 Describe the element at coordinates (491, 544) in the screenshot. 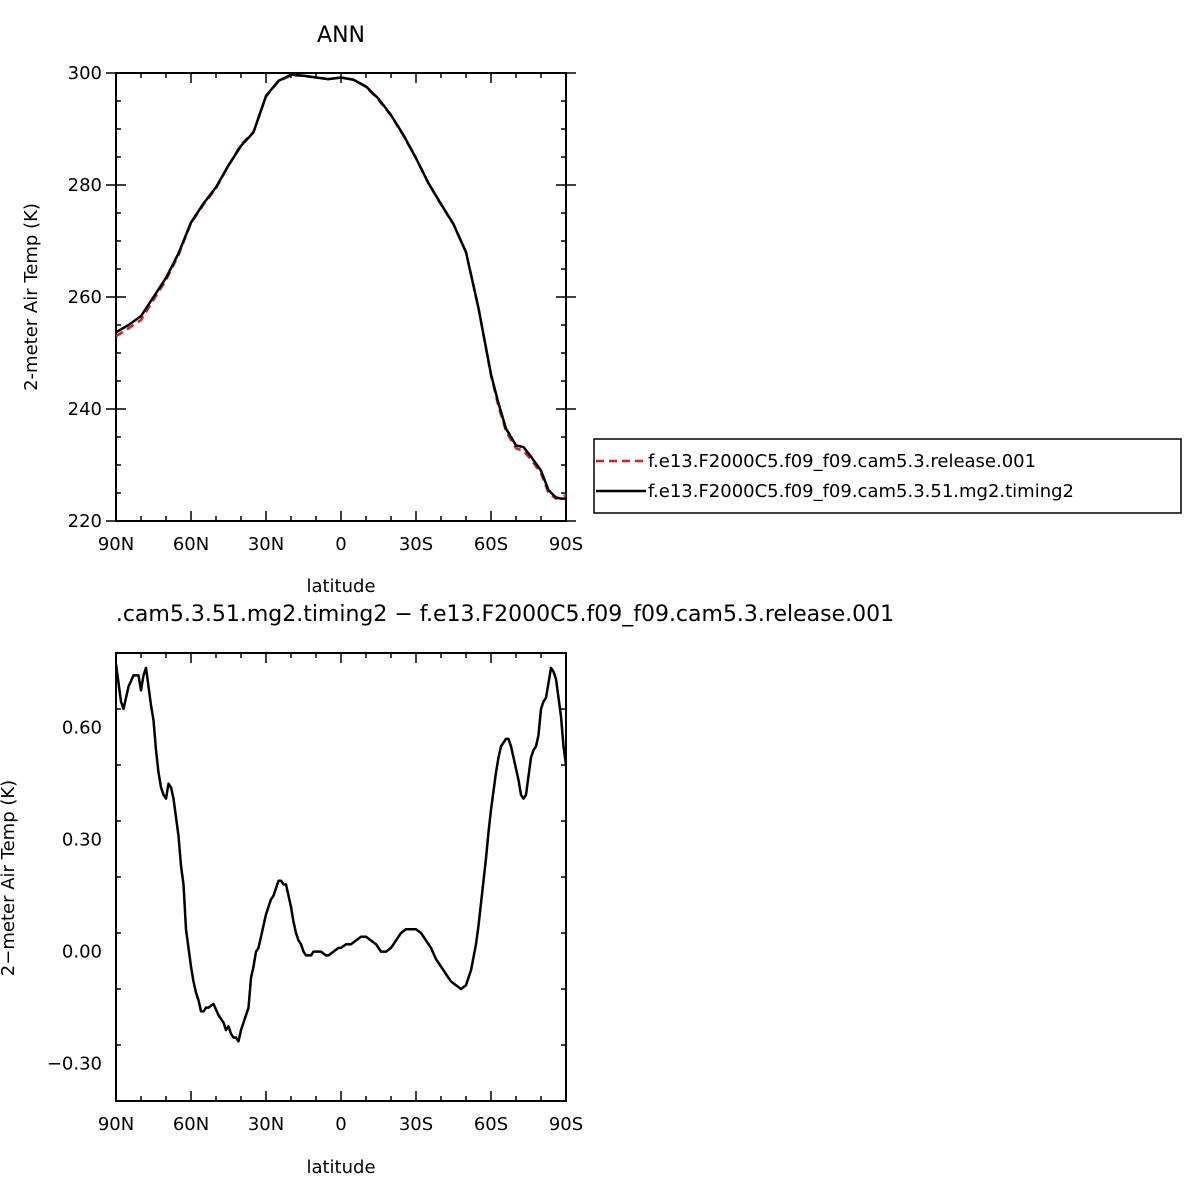

I see `top-x-tick-label: 60S` at that location.